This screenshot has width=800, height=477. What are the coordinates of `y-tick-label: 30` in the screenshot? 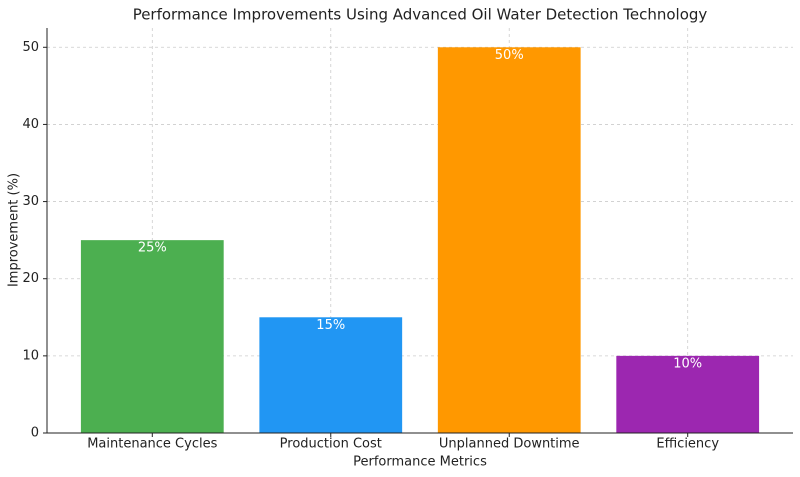 It's located at (30, 201).